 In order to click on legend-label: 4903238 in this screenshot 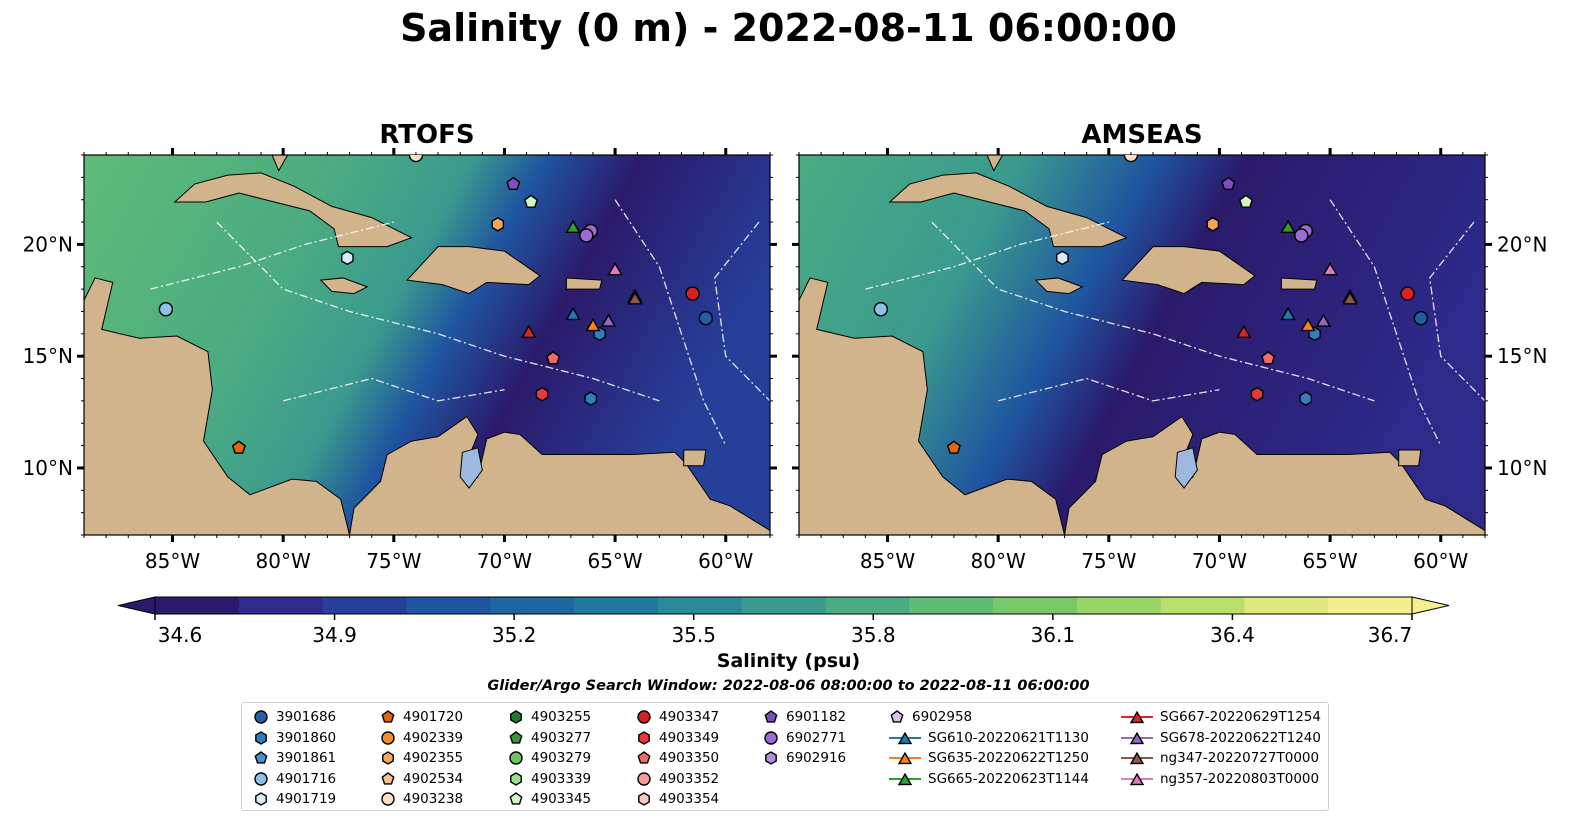, I will do `click(433, 799)`.